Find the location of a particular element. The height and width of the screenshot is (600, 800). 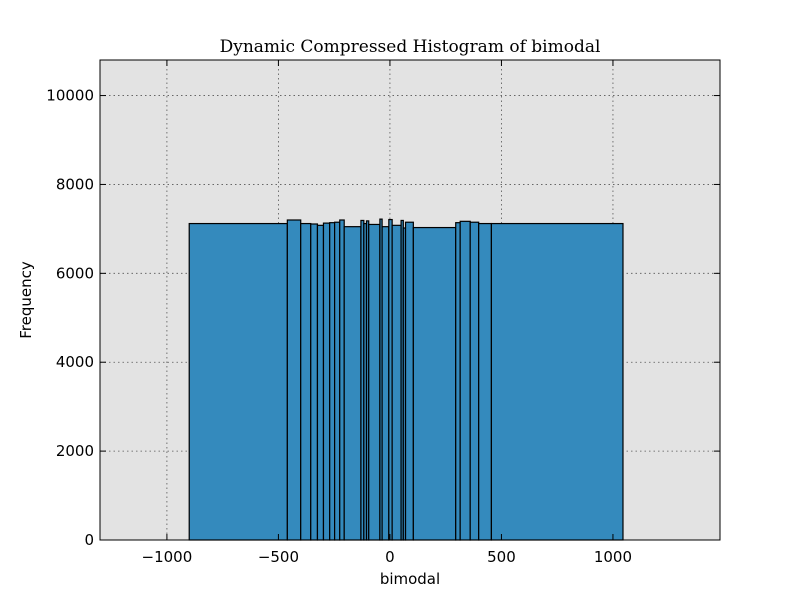

y-tick-label: 2000 is located at coordinates (75, 451).